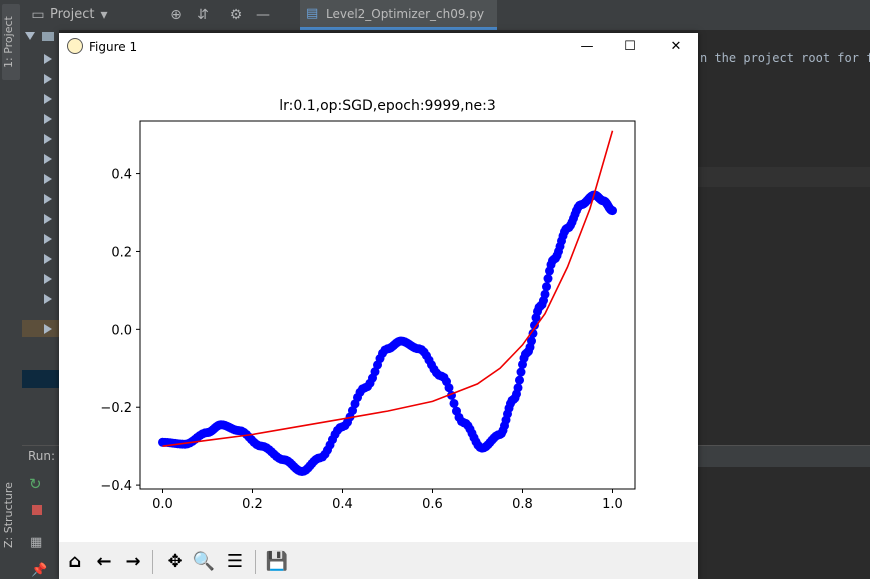  Describe the element at coordinates (312, 13) in the screenshot. I see `python-file-icon: ▤` at that location.